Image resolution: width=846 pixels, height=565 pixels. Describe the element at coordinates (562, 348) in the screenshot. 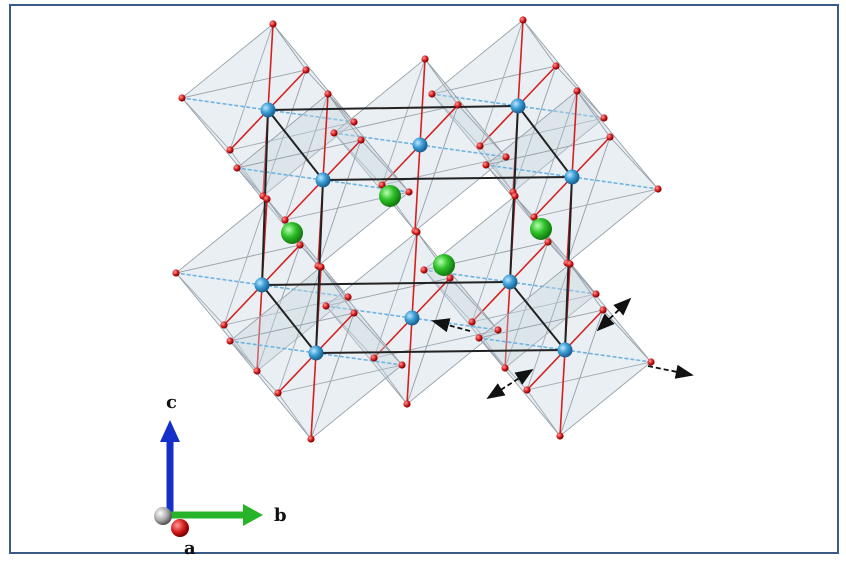

I see `displacement-arrows` at that location.